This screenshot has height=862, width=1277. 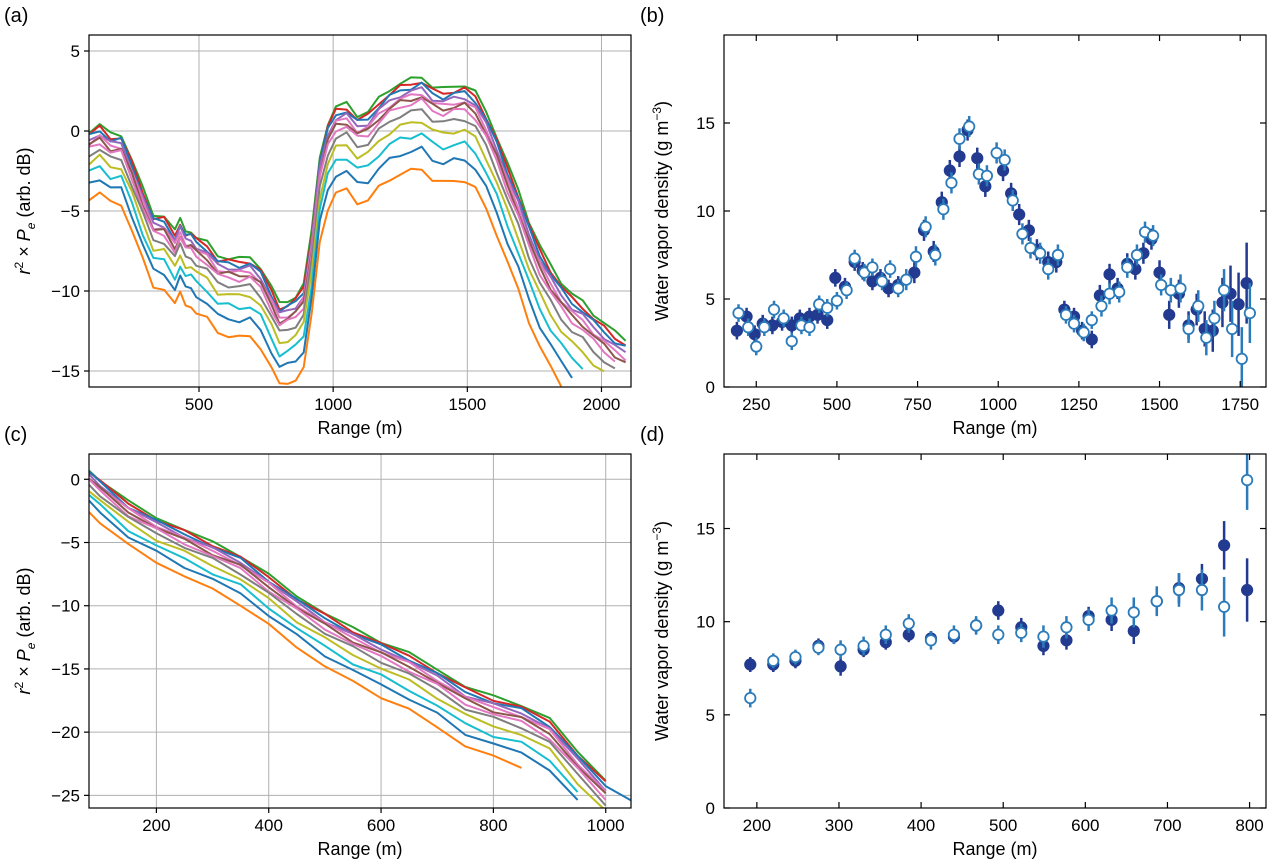 What do you see at coordinates (756, 404) in the screenshot?
I see `x-tick-label: 250` at bounding box center [756, 404].